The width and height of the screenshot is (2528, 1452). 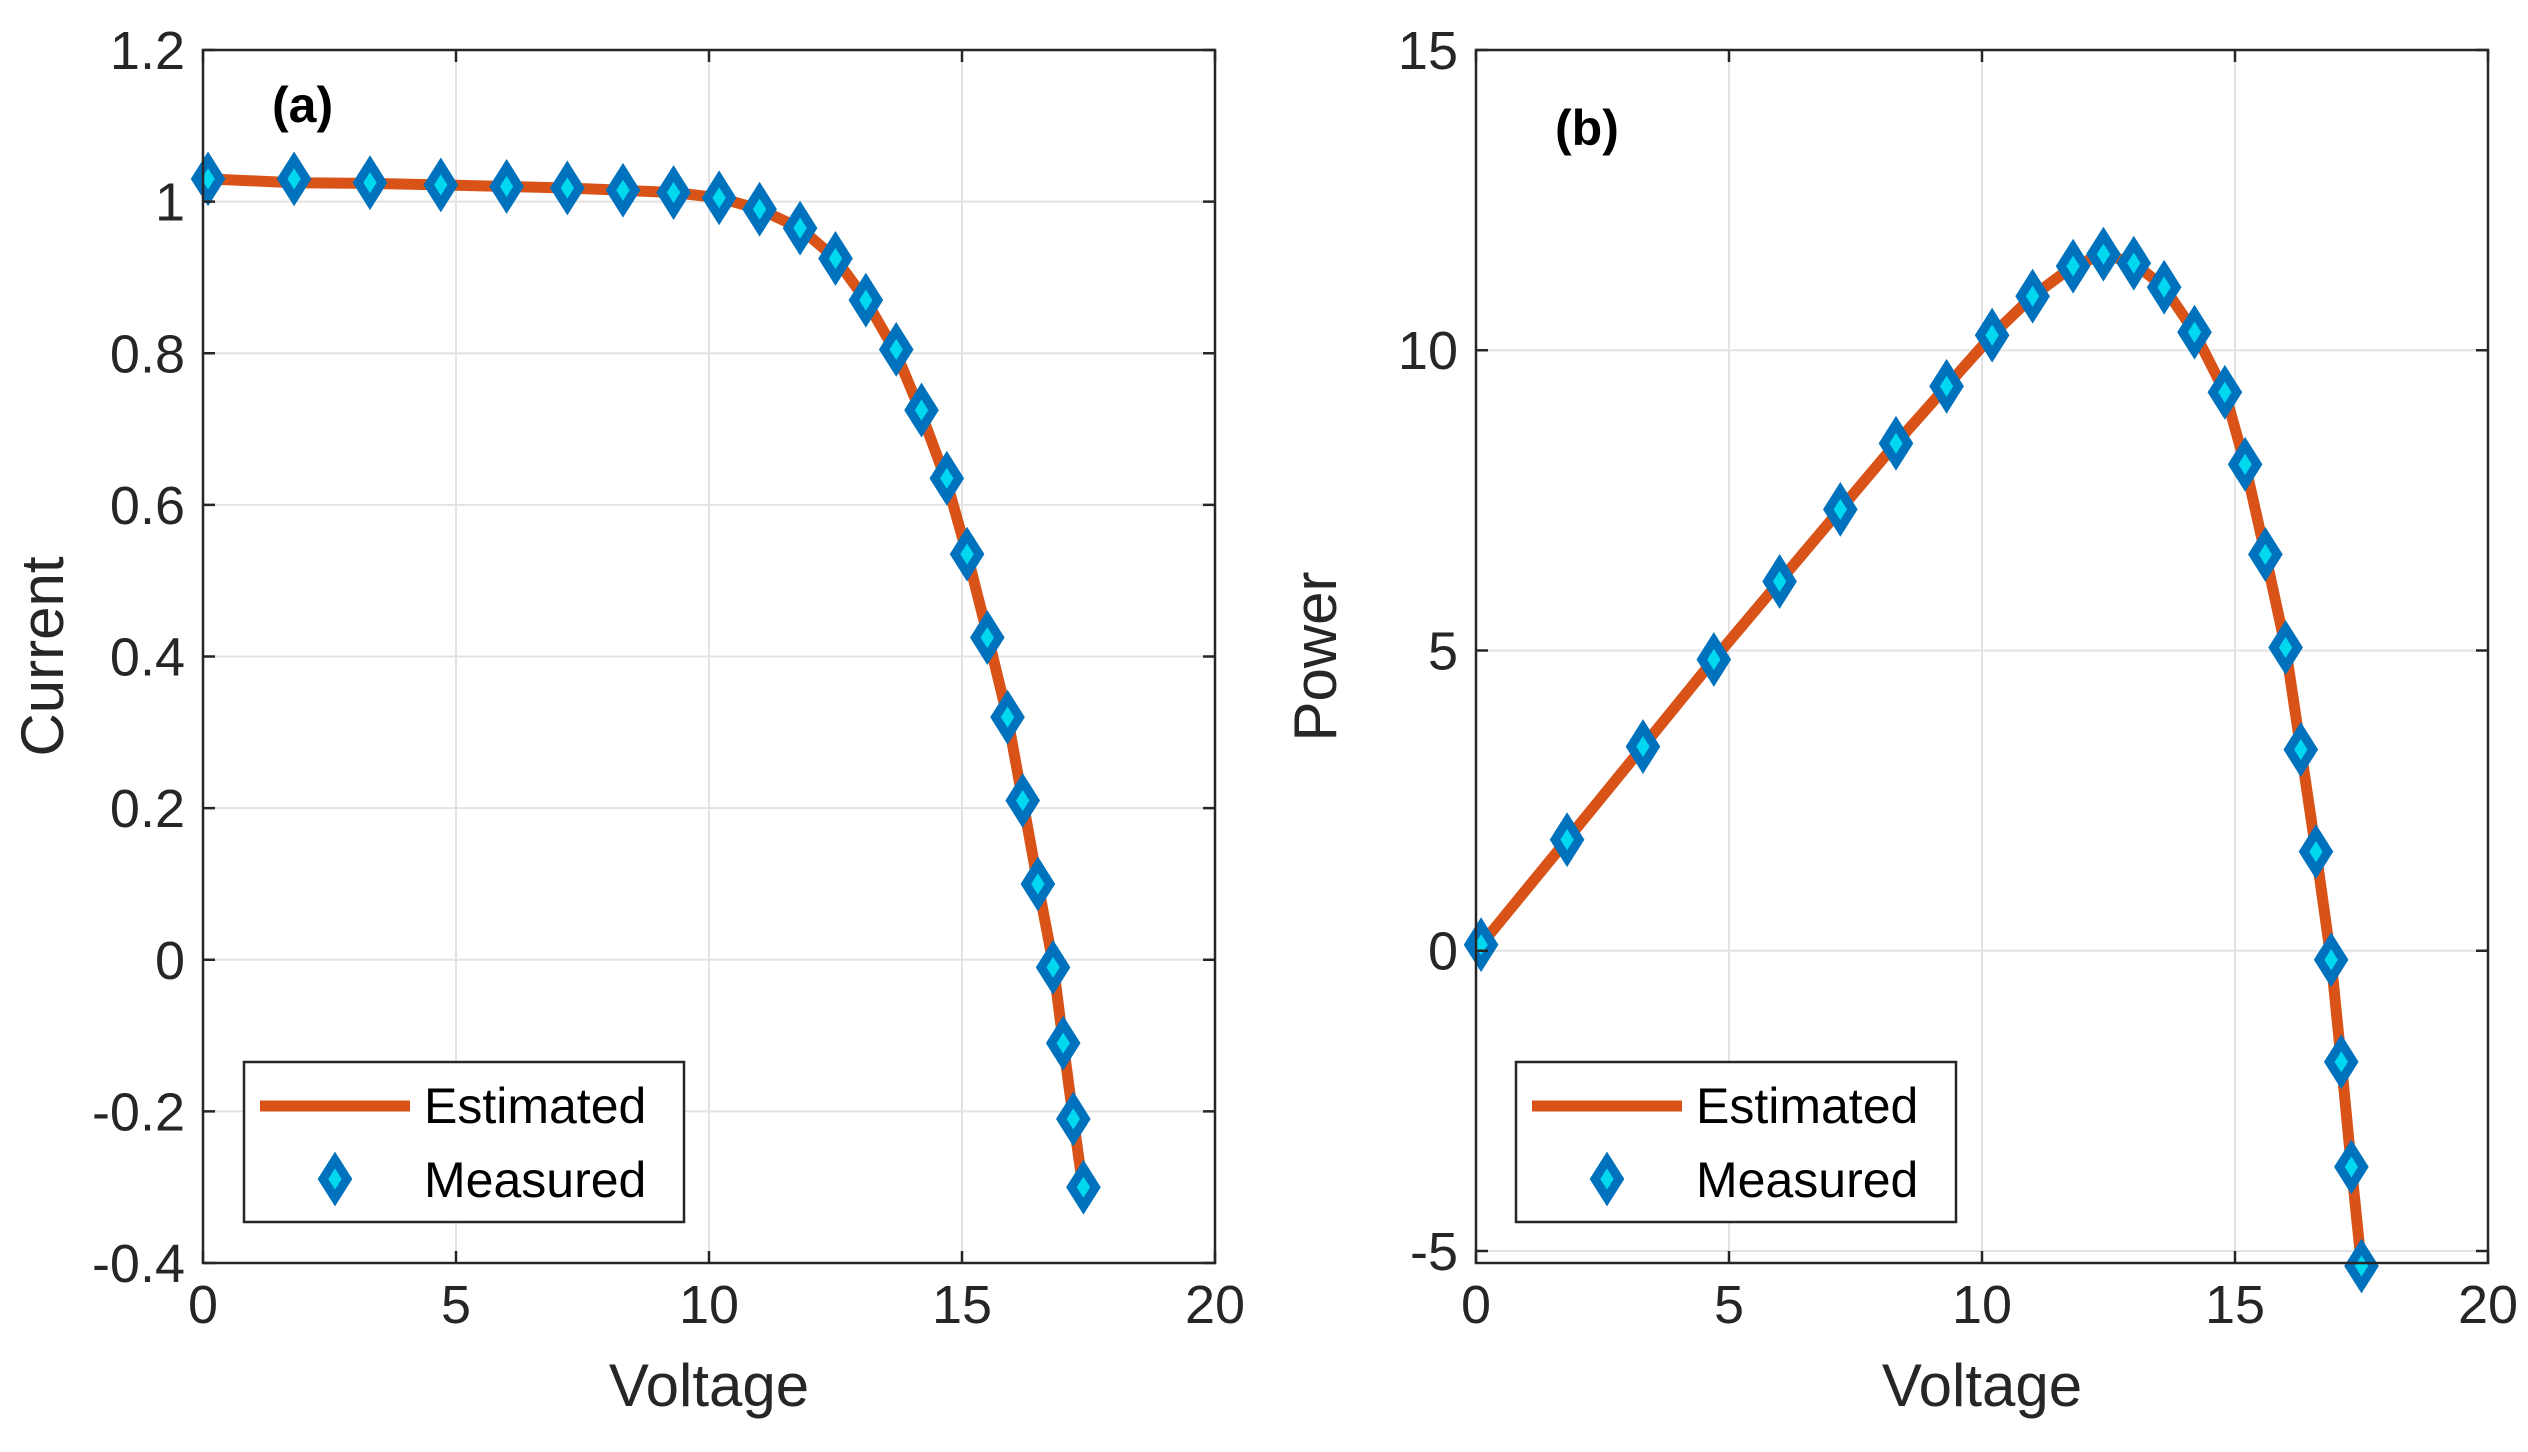 I want to click on y-tick-label: 15, so click(x=1428, y=51).